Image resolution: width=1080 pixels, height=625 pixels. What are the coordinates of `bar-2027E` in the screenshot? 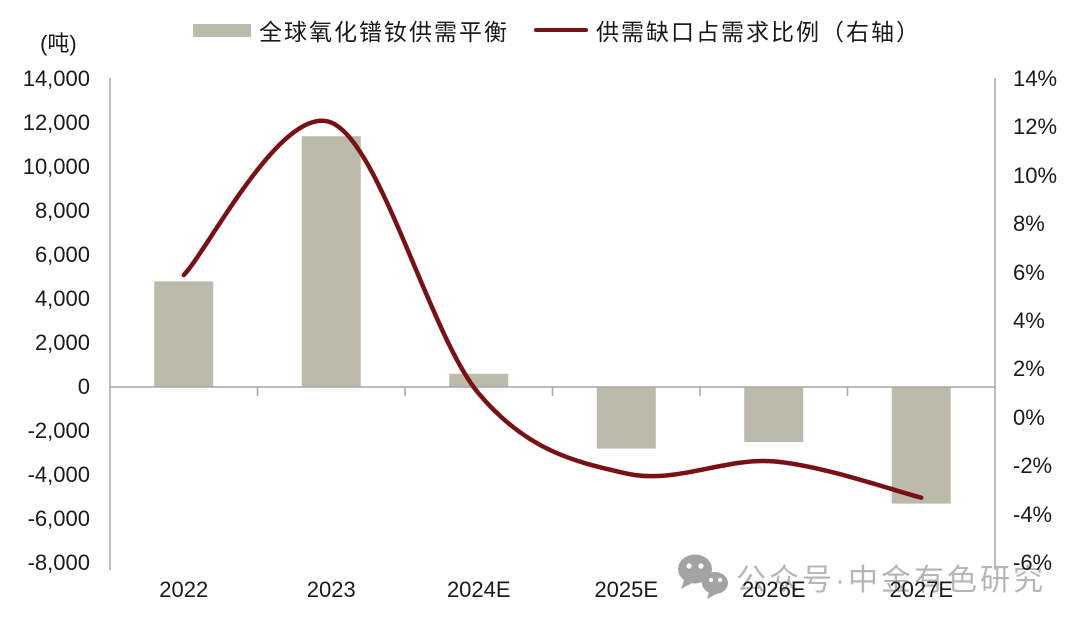 It's located at (921, 445).